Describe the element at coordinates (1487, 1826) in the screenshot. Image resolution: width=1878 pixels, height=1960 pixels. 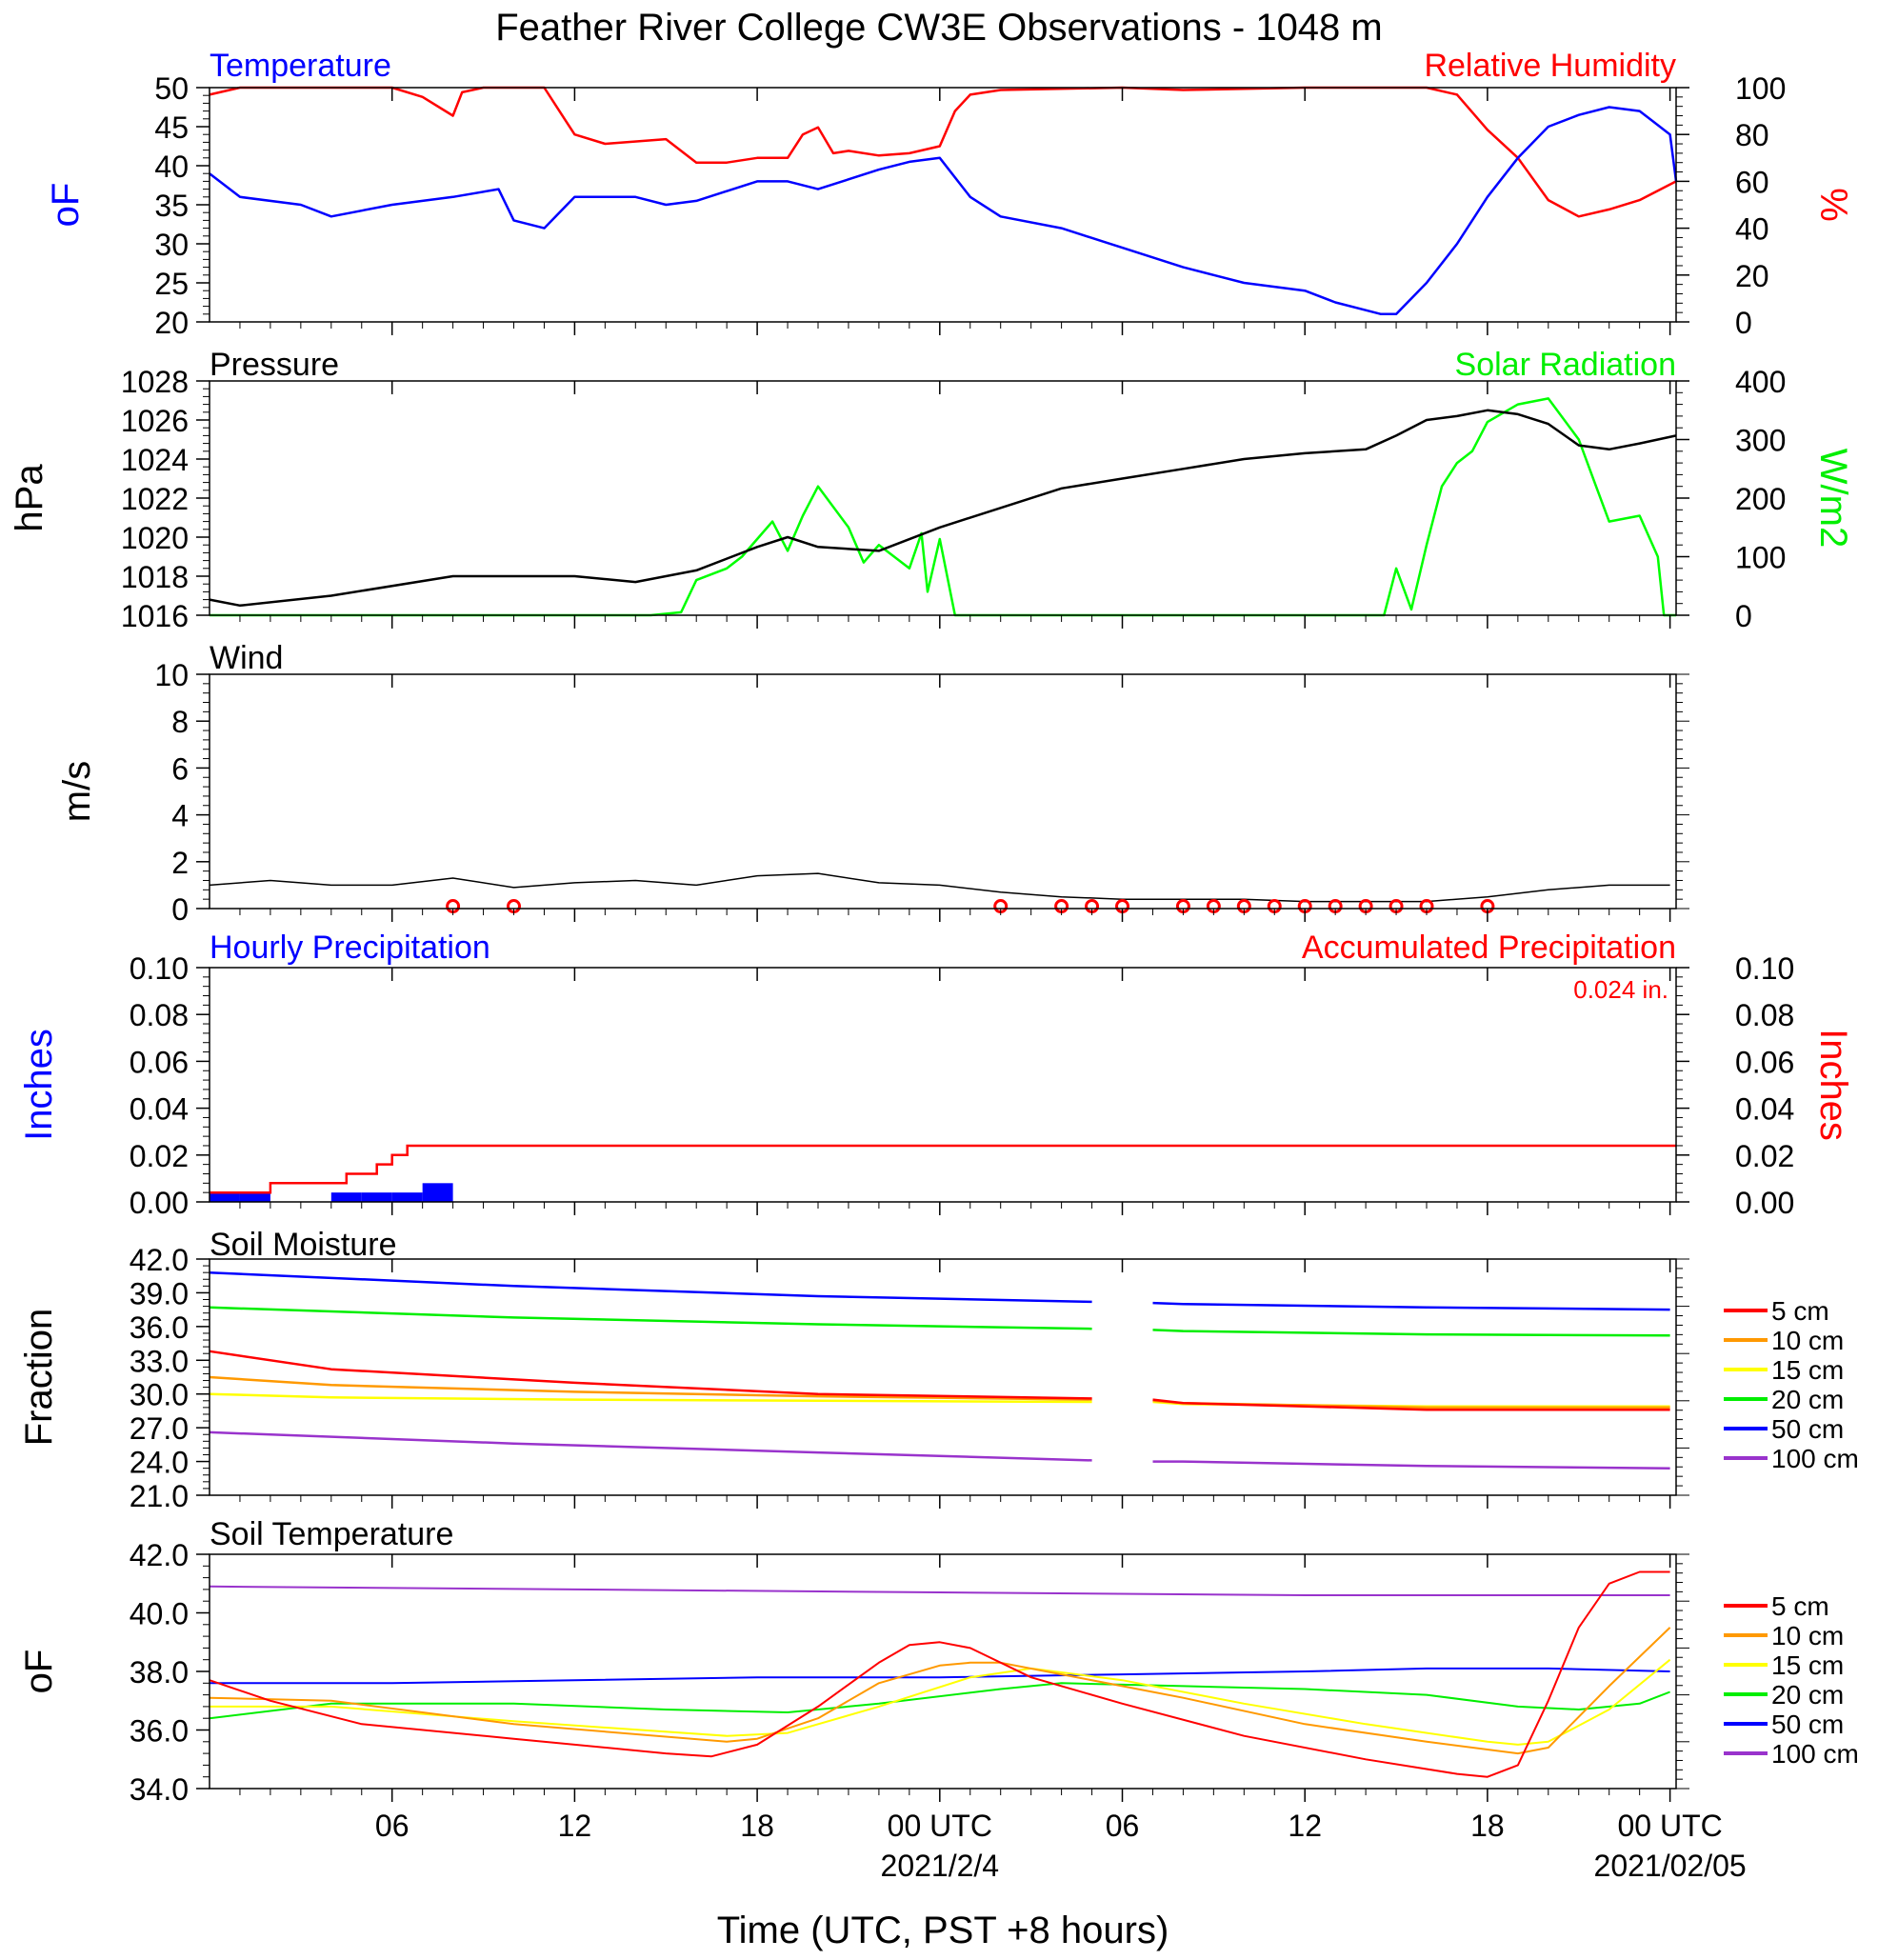
I see `x-tick-label: 18` at that location.